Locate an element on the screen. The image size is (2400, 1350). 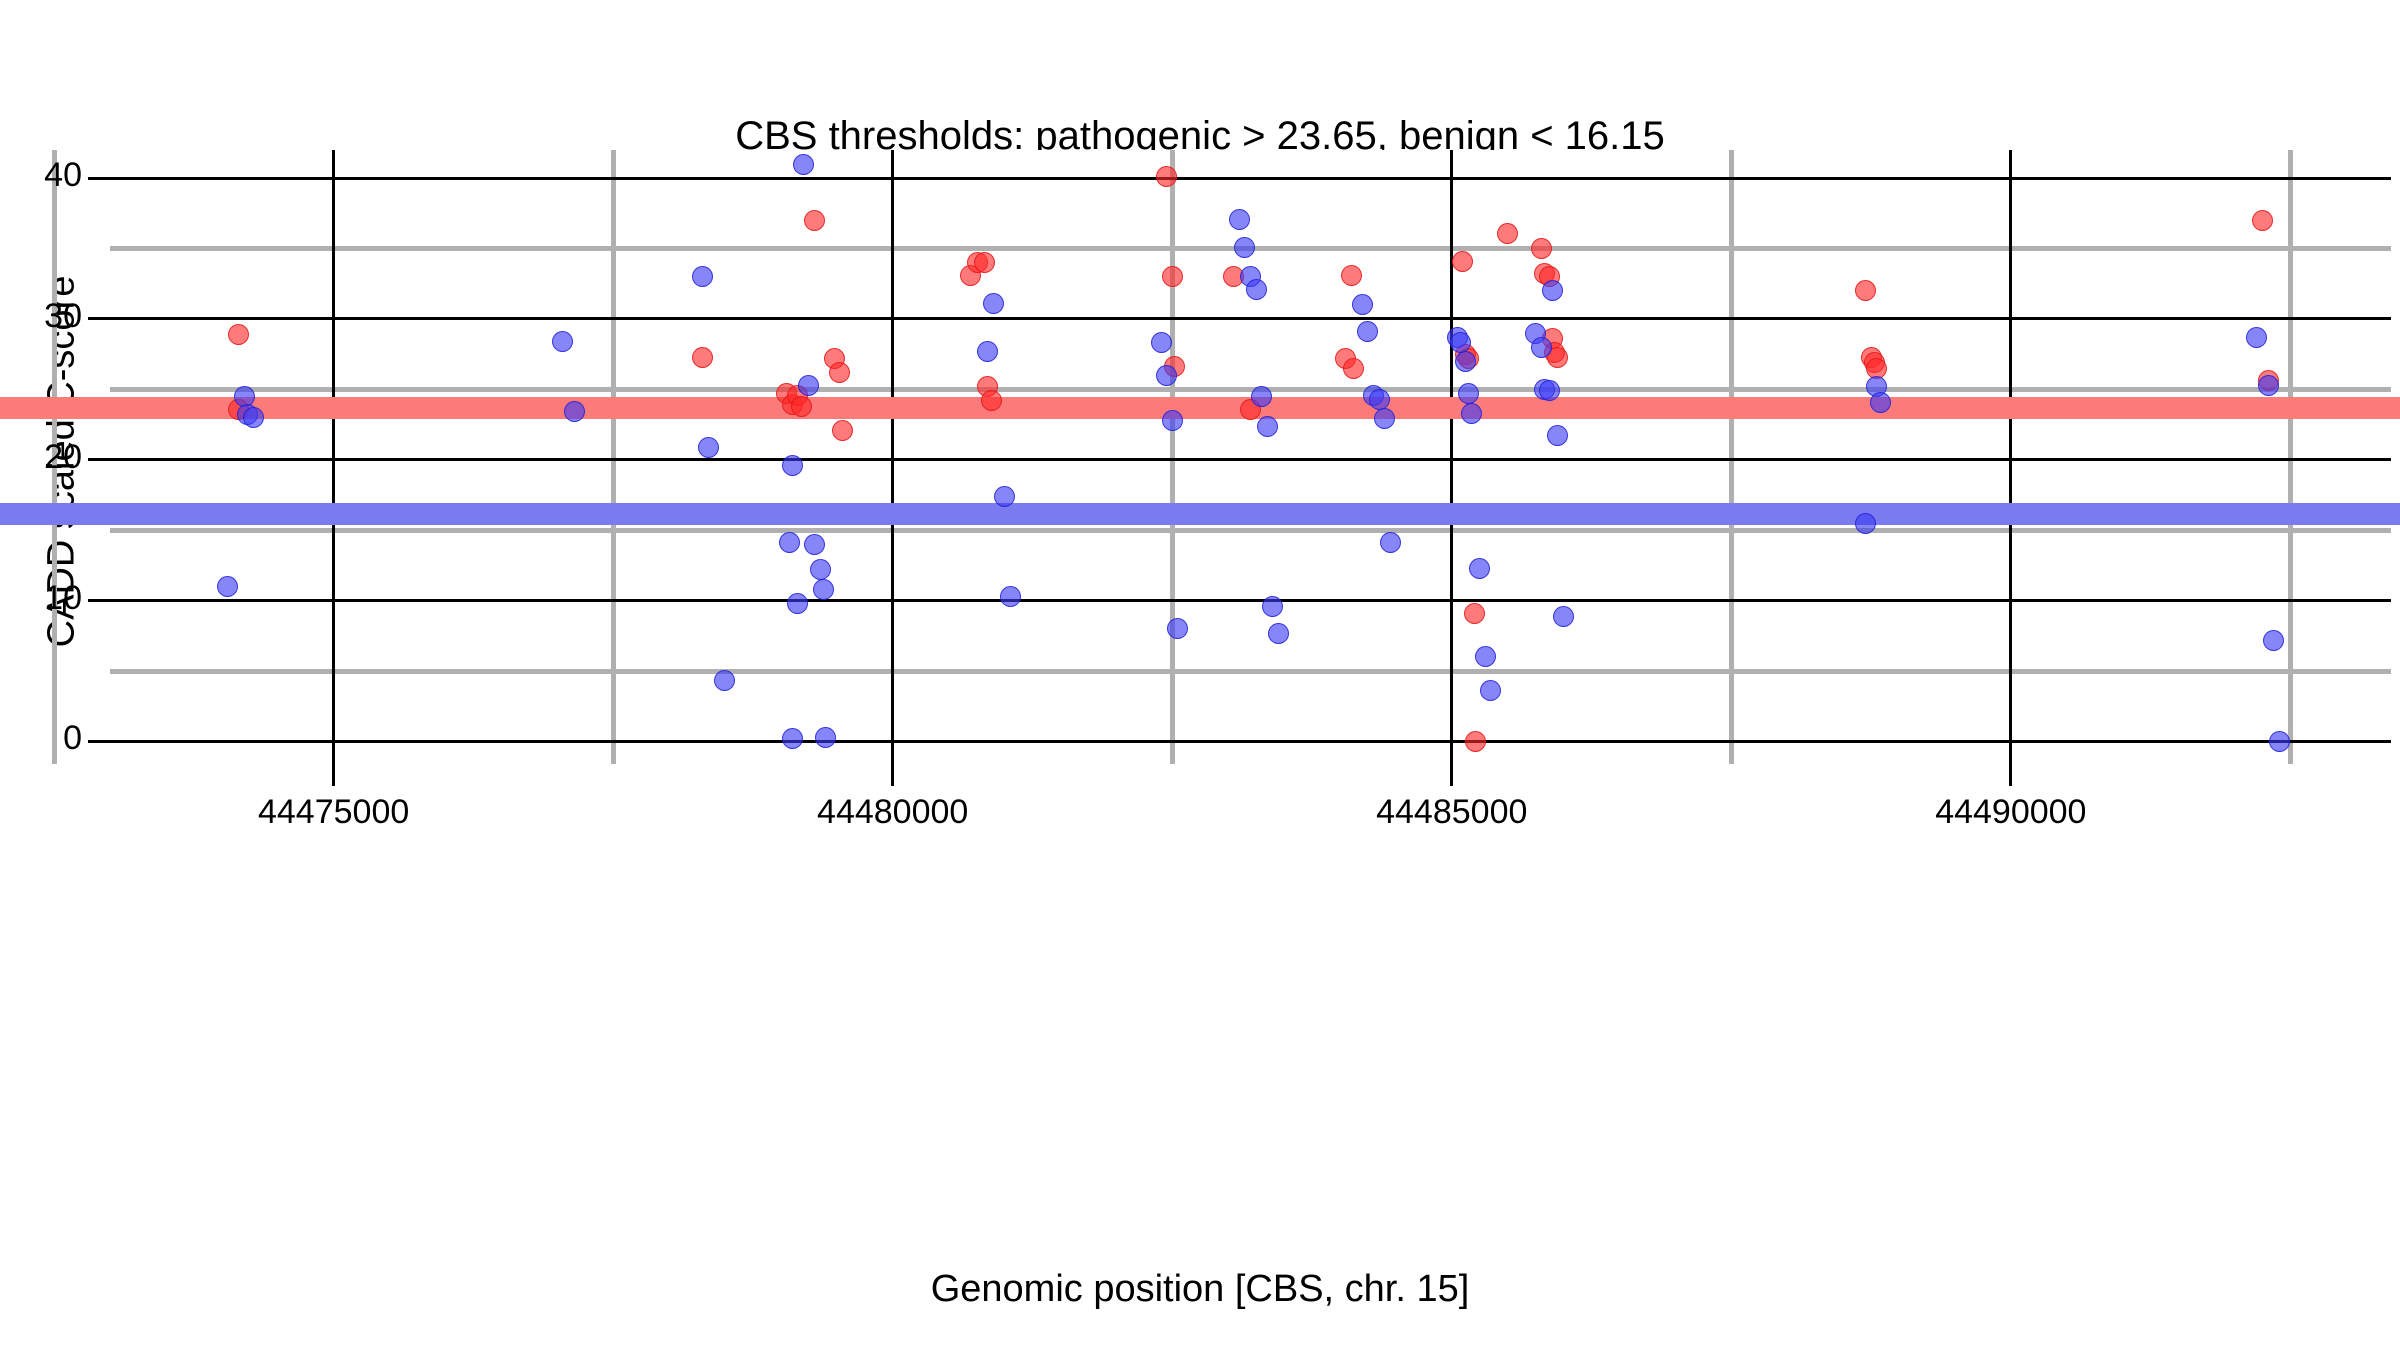
benign-threshold-band is located at coordinates (1200, 514).